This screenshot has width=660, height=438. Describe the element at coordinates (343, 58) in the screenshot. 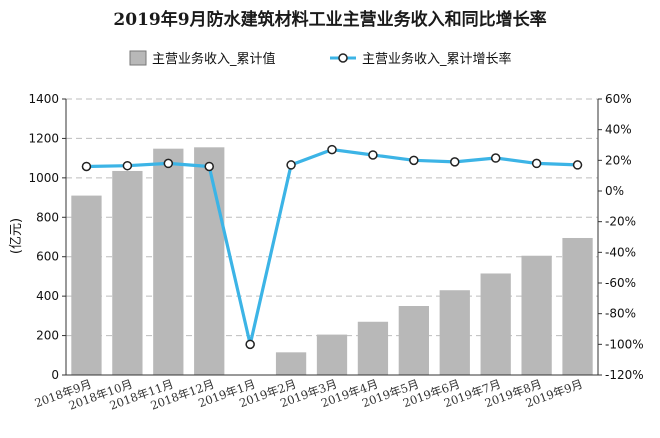

I see `legend-line-marker` at that location.